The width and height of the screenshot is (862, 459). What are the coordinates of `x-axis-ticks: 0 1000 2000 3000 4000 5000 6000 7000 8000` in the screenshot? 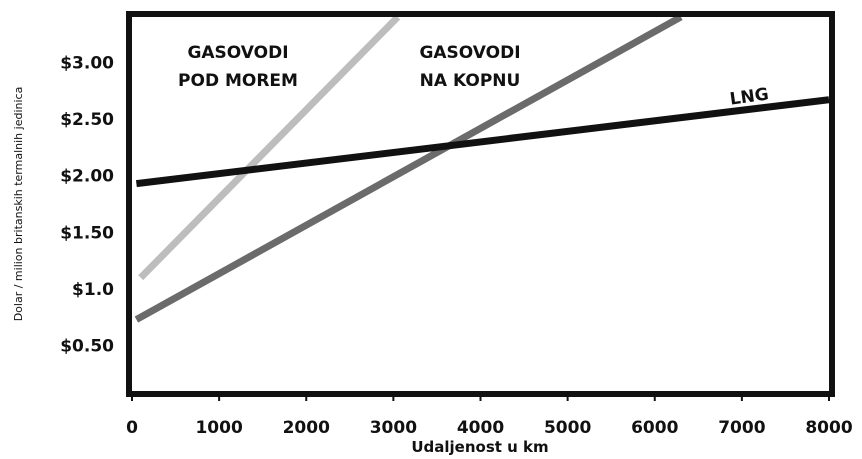 It's located at (489, 416).